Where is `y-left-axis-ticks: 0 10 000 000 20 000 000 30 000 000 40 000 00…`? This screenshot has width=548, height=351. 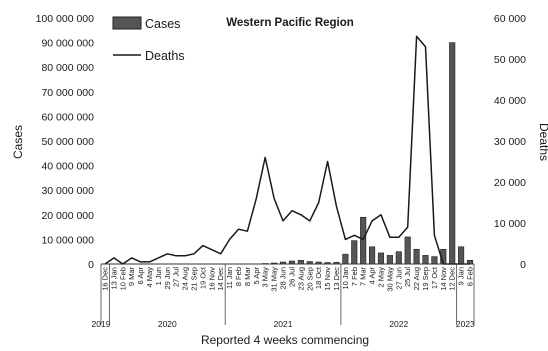 y-left-axis-ticks: 0 10 000 000 20 000 000 30 000 000 40 000 00… is located at coordinates (65, 142).